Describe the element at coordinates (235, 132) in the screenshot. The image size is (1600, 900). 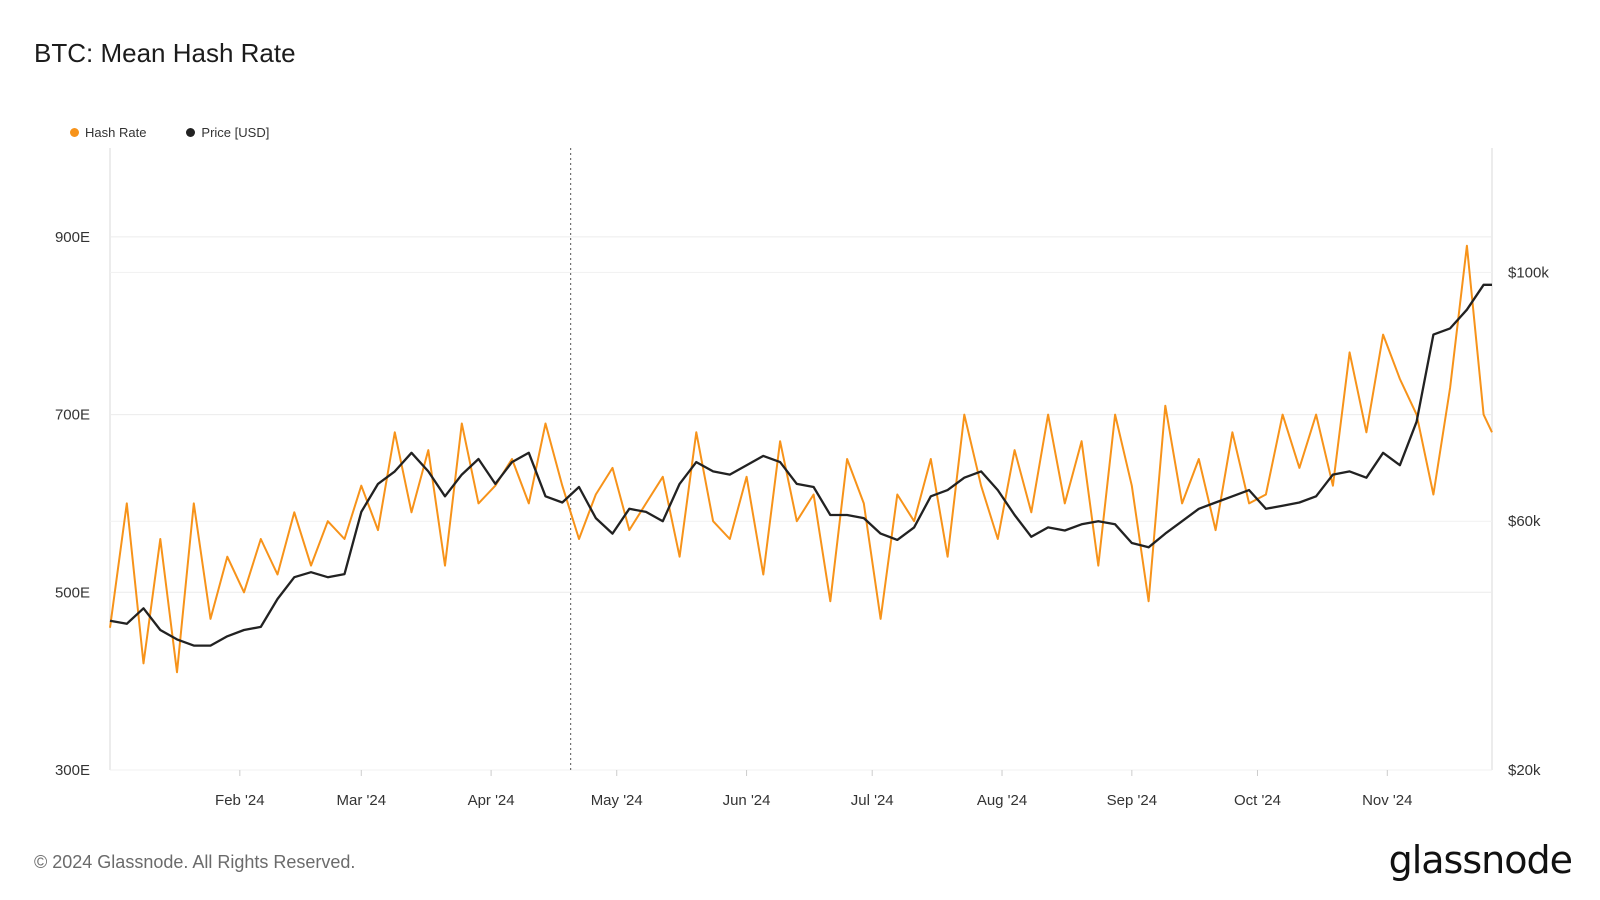
I see `legend-label-price: Price [USD]` at that location.